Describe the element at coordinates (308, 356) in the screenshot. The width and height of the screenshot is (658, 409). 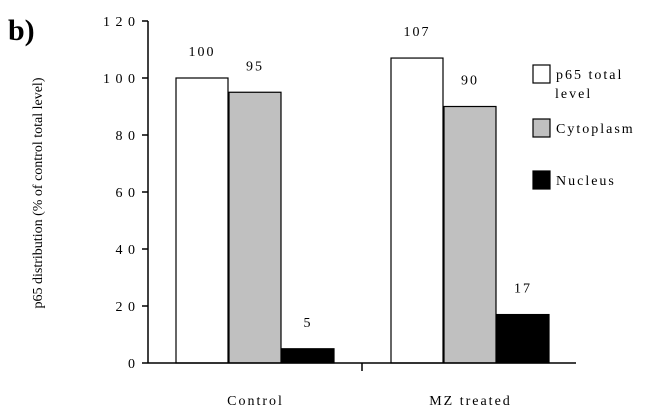
I see `bar-nucleus-control` at that location.